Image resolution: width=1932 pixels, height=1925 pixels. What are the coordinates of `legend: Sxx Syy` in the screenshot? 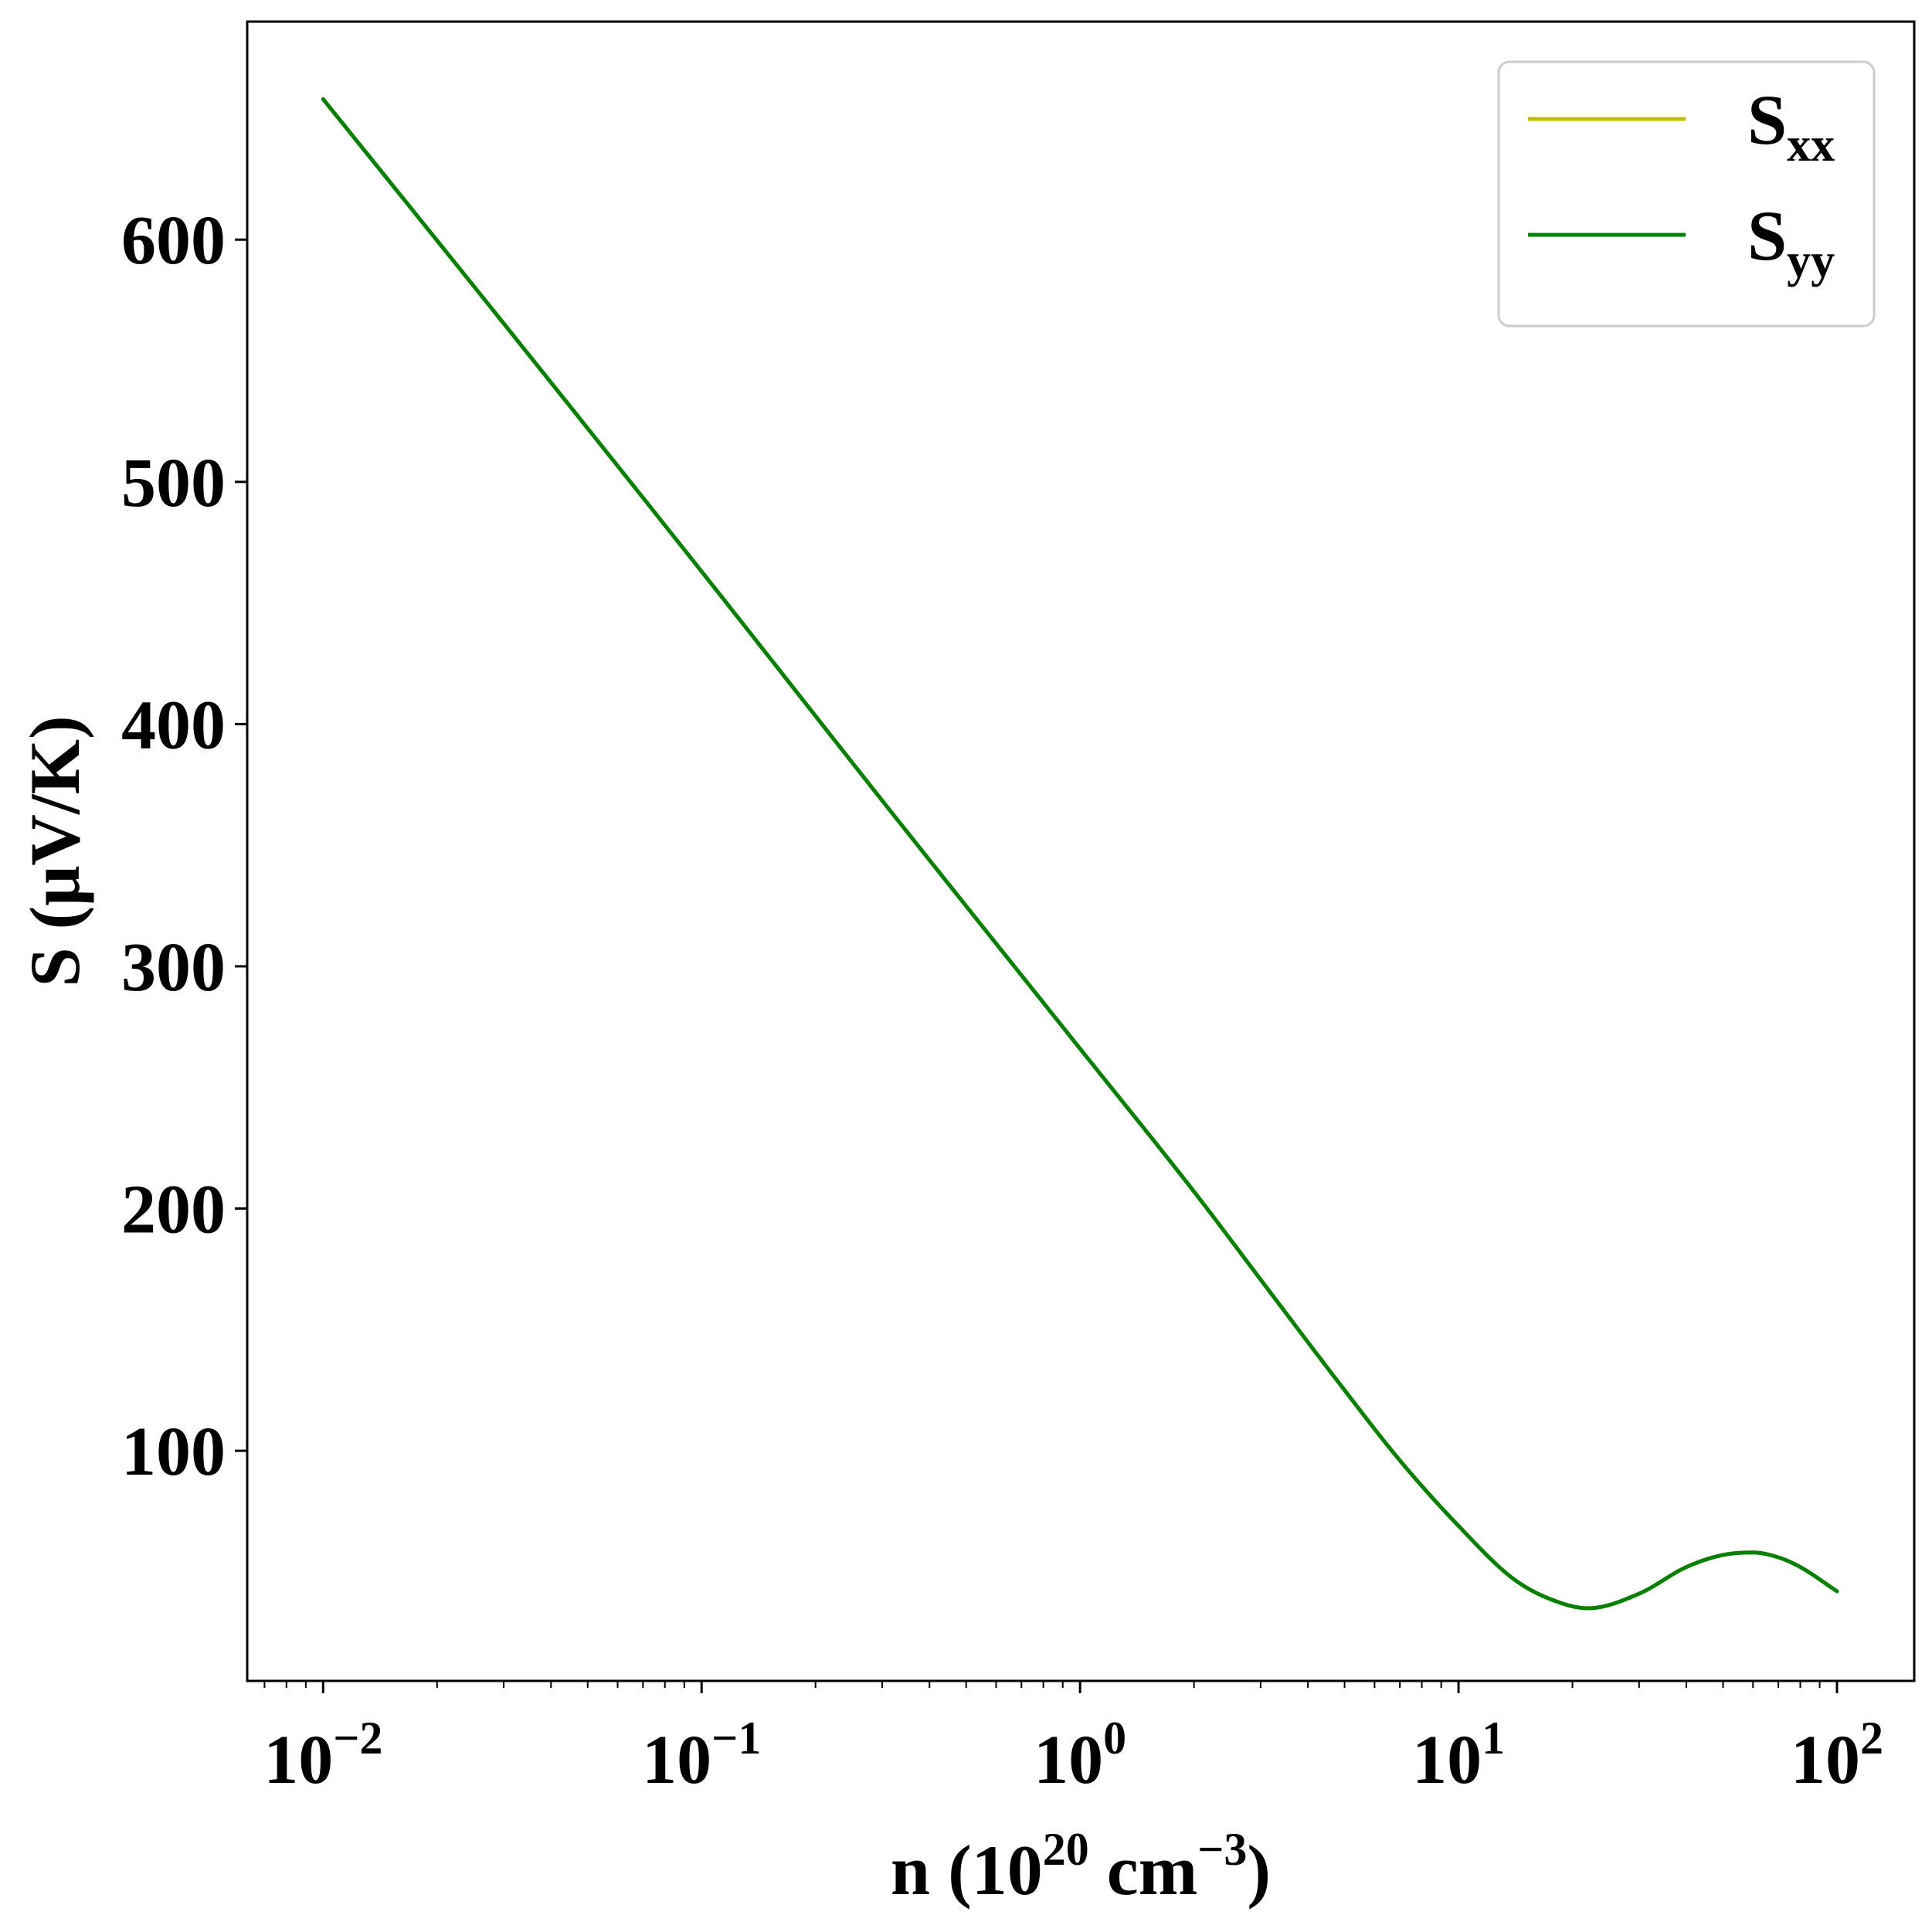 It's located at (1686, 194).